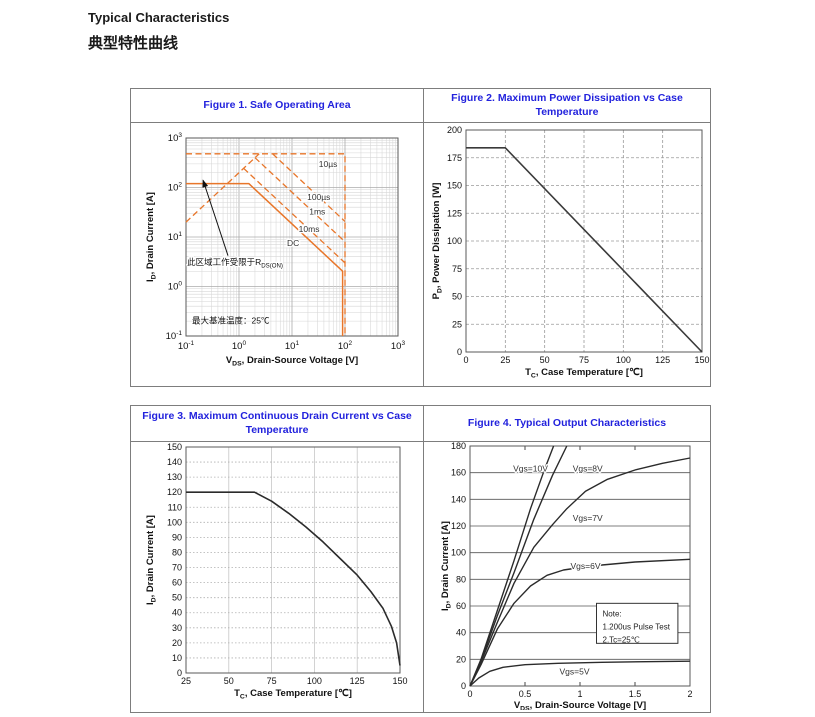 The width and height of the screenshot is (815, 717). Describe the element at coordinates (231, 320) in the screenshot. I see `max-ref-temp-note: 最大基准温度：25℃` at that location.